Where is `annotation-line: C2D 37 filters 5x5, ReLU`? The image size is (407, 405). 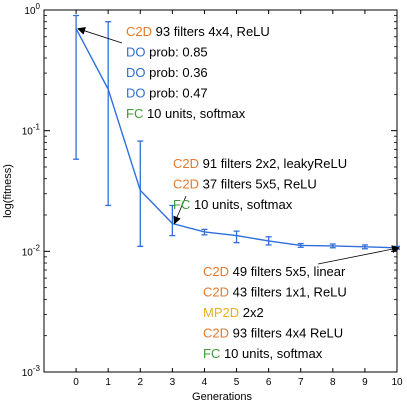
annotation-line: C2D 37 filters 5x5, ReLU is located at coordinates (245, 184).